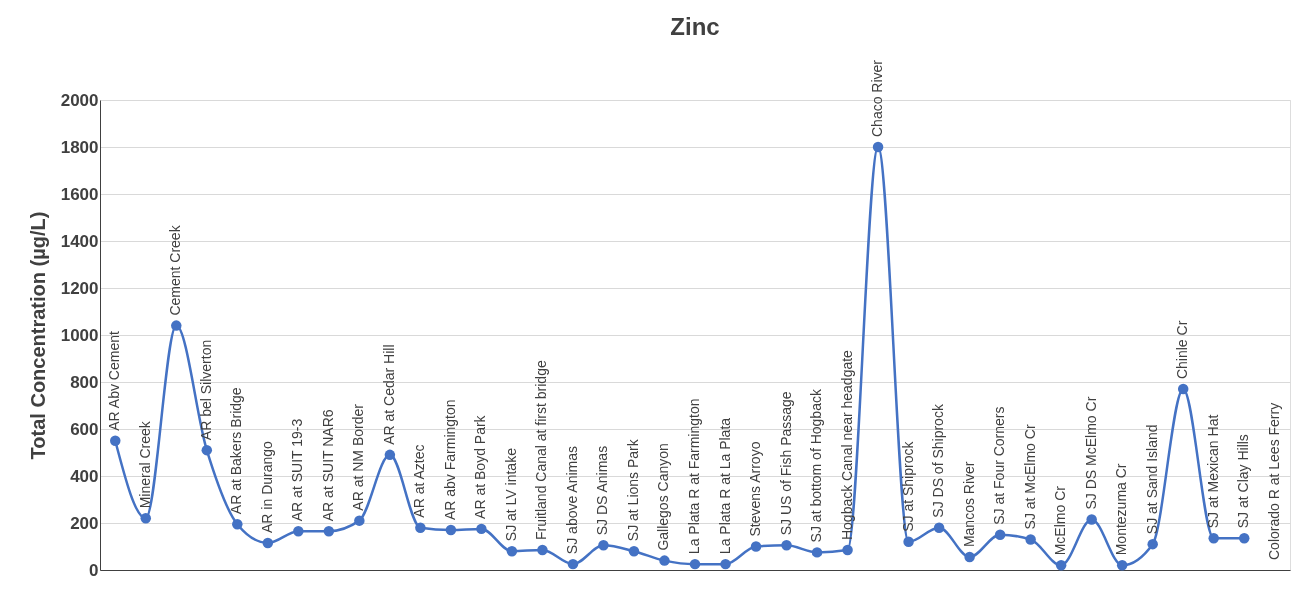 This screenshot has height=603, width=1312. I want to click on x-tick-label: AR at Aztec, so click(419, 481).